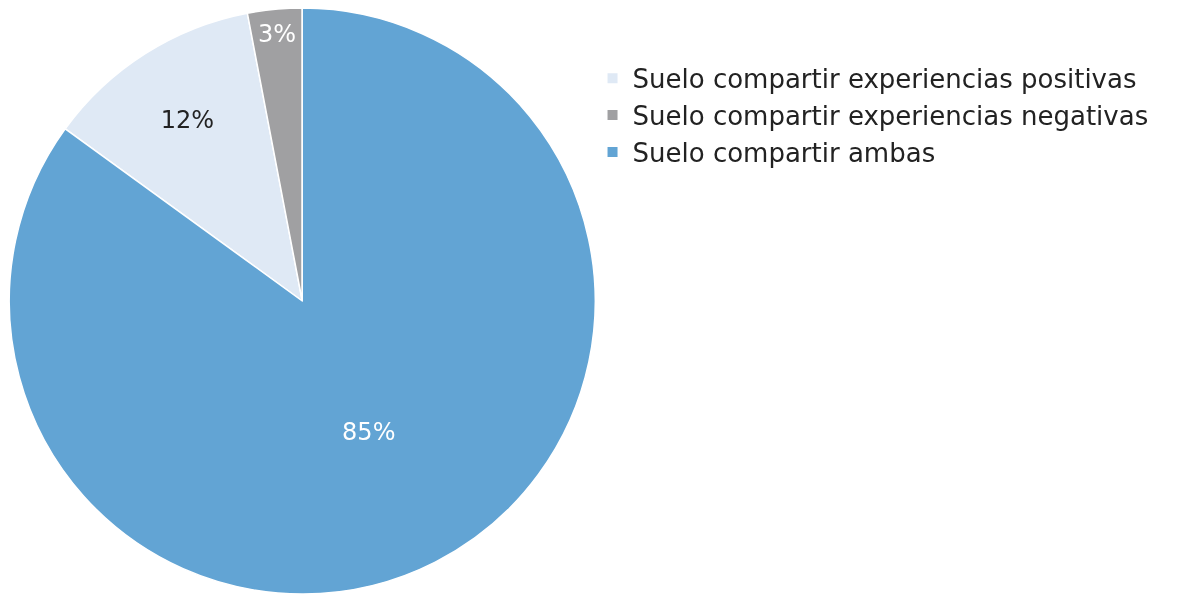 The image size is (1203, 594). What do you see at coordinates (890, 116) in the screenshot?
I see `legend-label: Suelo compartir experiencias negativas` at bounding box center [890, 116].